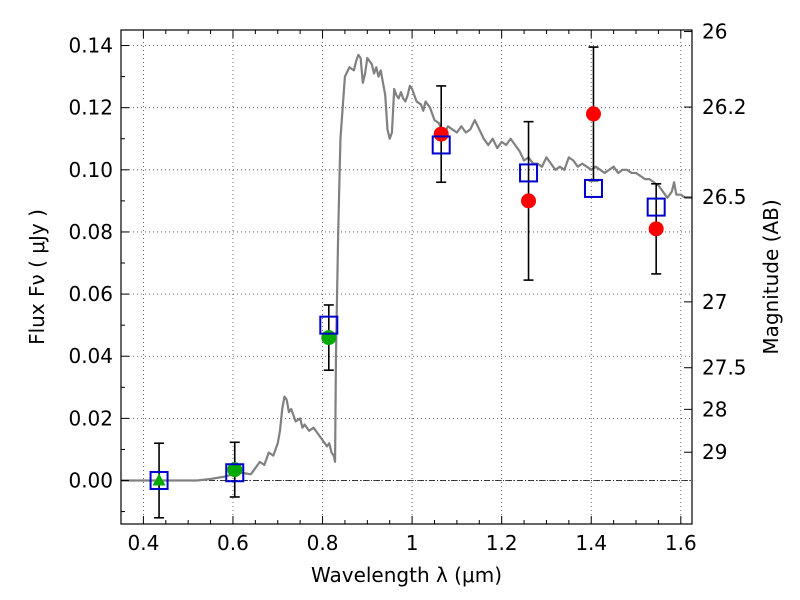 The width and height of the screenshot is (800, 600). What do you see at coordinates (714, 302) in the screenshot?
I see `y2-tick-label: 27` at bounding box center [714, 302].